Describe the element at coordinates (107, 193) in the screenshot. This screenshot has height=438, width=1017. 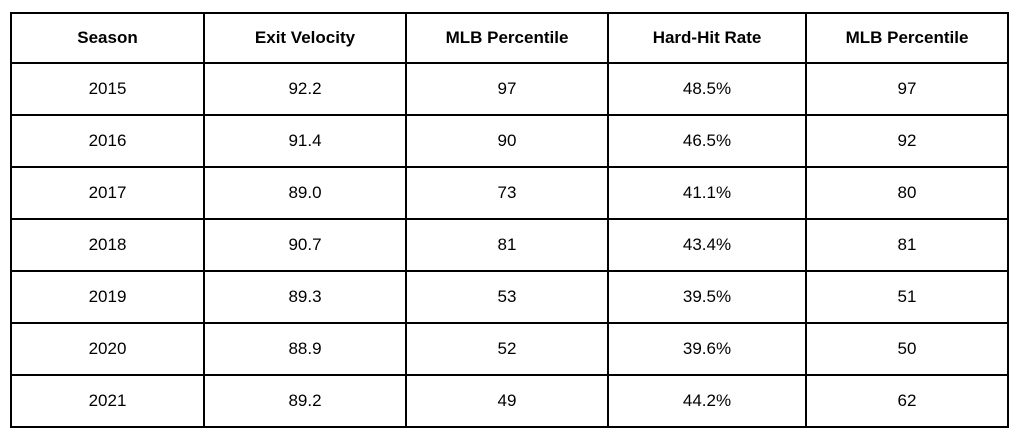
I see `cell-season: 2017` at that location.